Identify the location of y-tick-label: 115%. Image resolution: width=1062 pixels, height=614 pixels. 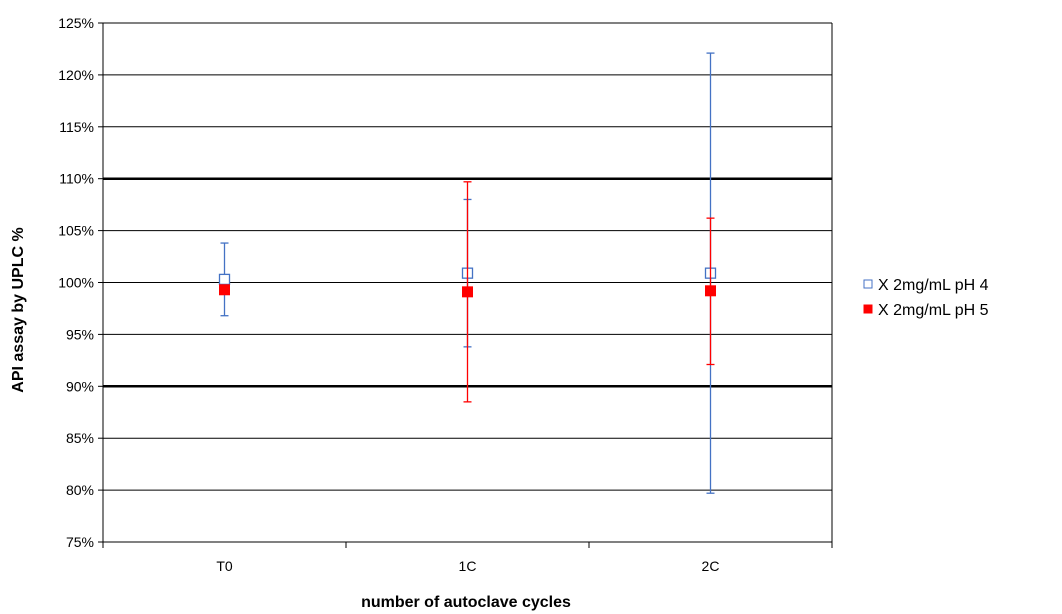
(76, 127).